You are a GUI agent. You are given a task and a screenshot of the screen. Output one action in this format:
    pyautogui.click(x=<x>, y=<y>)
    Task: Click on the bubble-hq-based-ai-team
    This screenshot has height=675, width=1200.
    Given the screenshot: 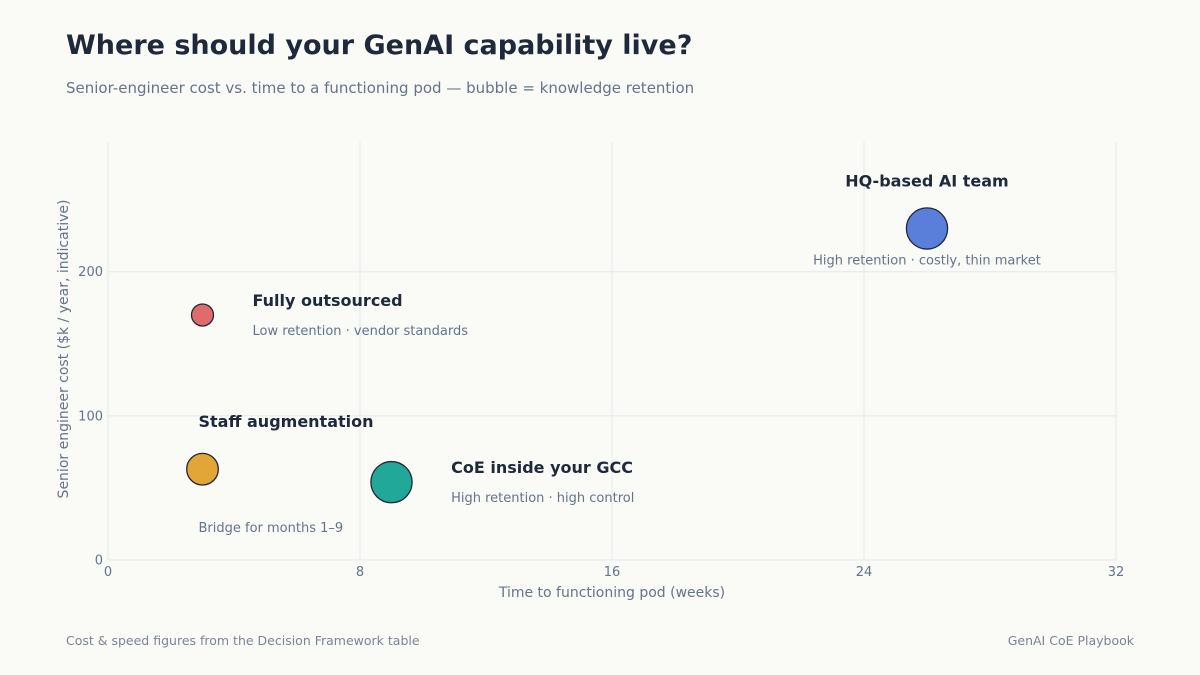 What is the action you would take?
    pyautogui.click(x=927, y=228)
    